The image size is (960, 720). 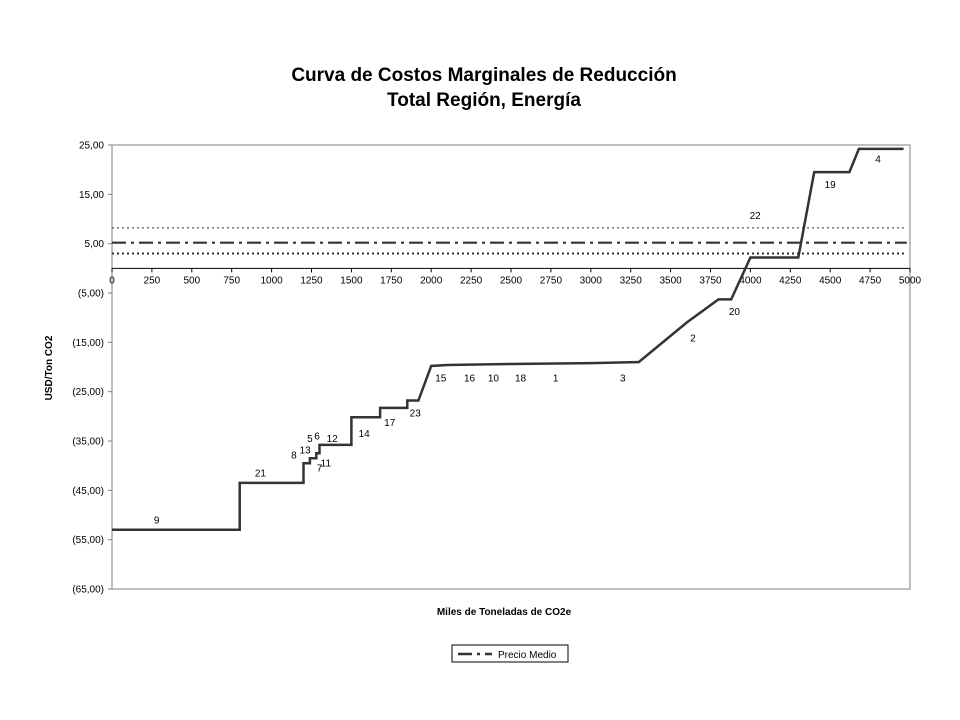 What do you see at coordinates (521, 378) in the screenshot?
I see `measure-label: 18` at bounding box center [521, 378].